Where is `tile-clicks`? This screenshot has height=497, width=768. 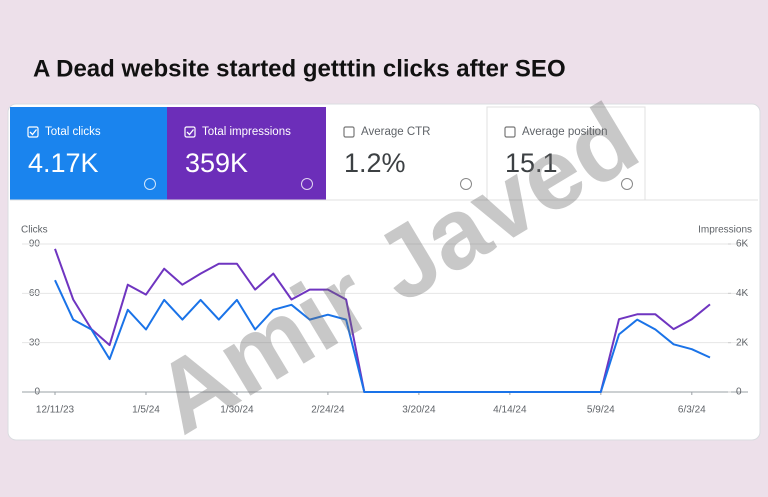 tile-clicks is located at coordinates (88, 153).